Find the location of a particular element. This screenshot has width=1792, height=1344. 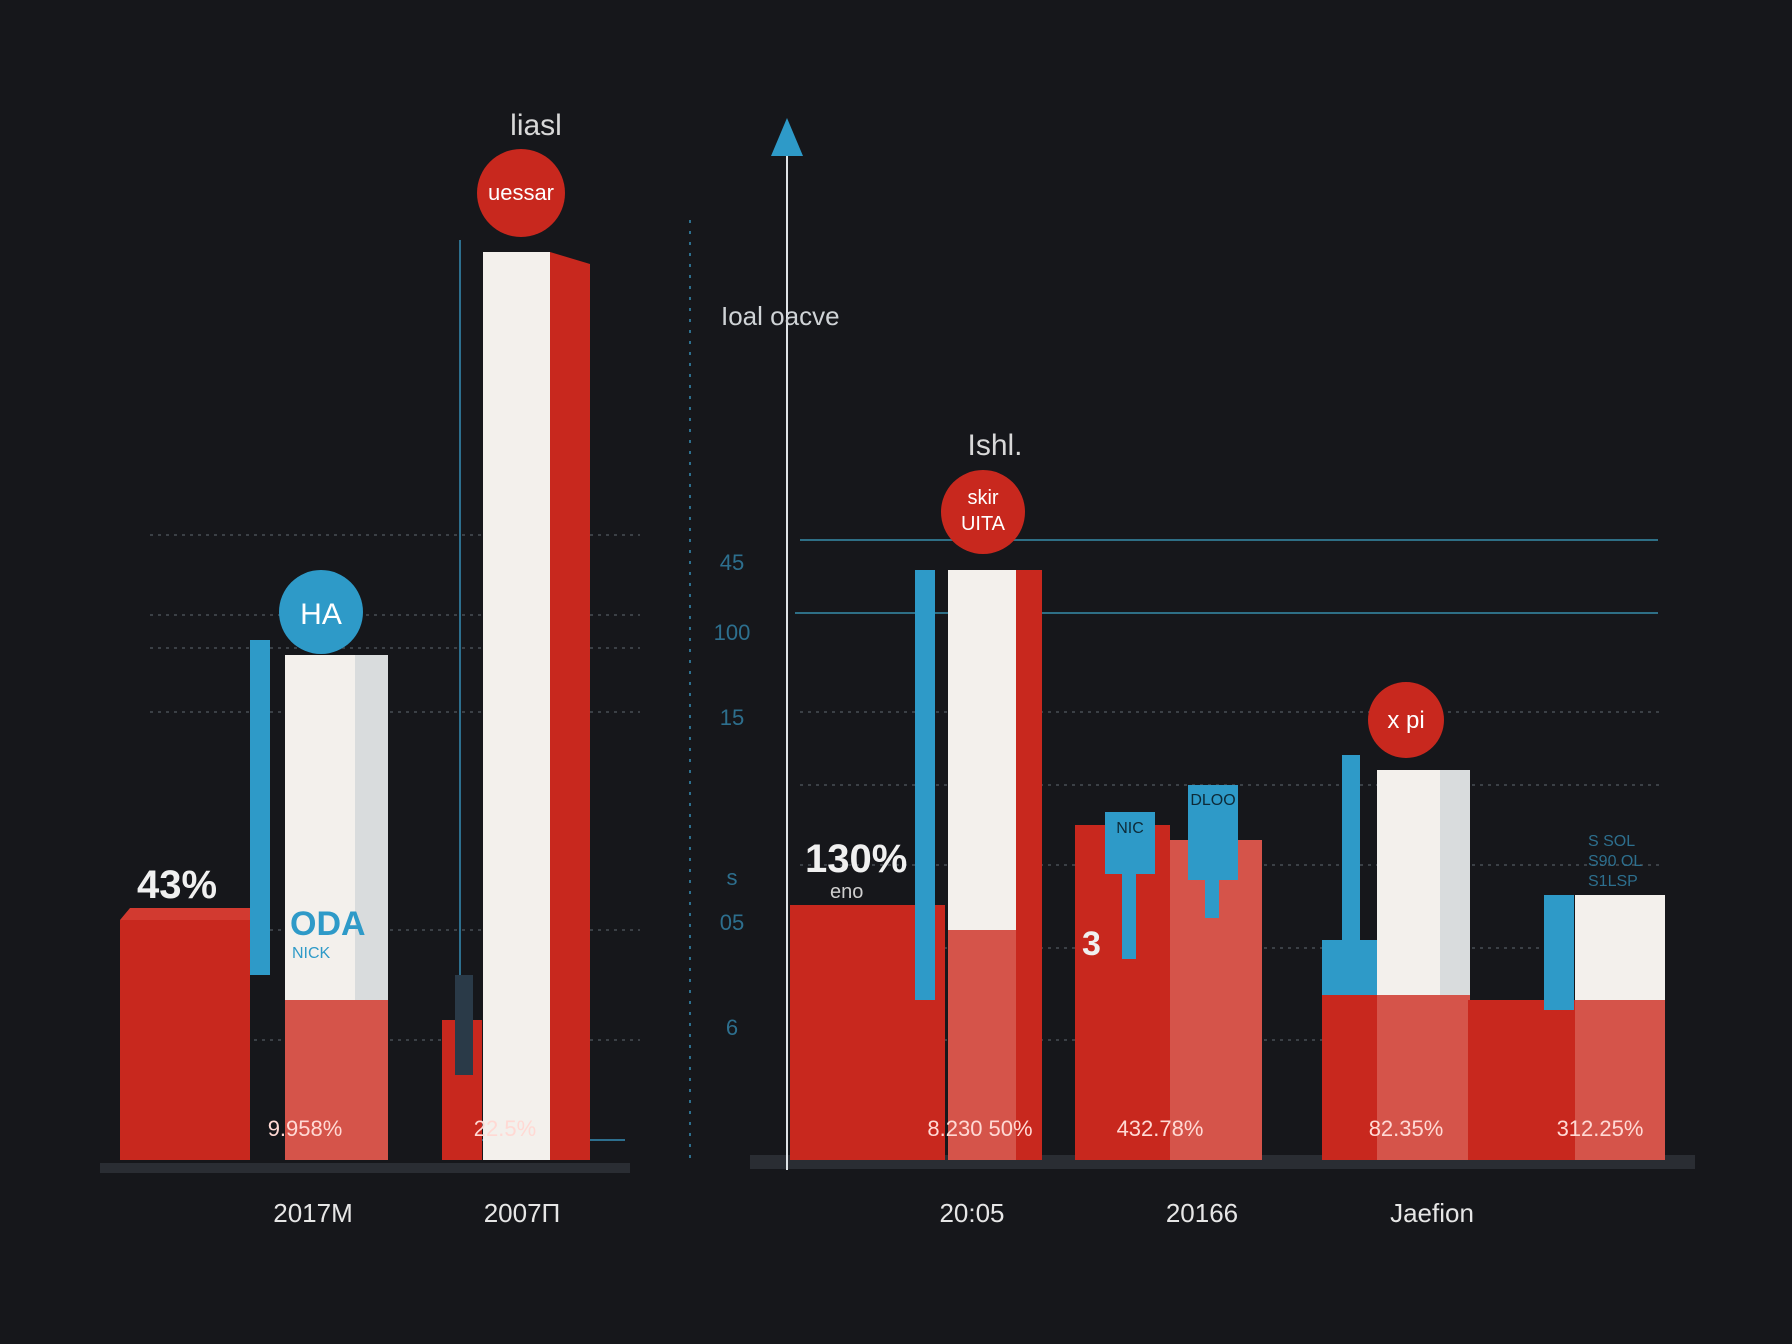

bar-value-label: 82.35% is located at coordinates (1406, 1128).